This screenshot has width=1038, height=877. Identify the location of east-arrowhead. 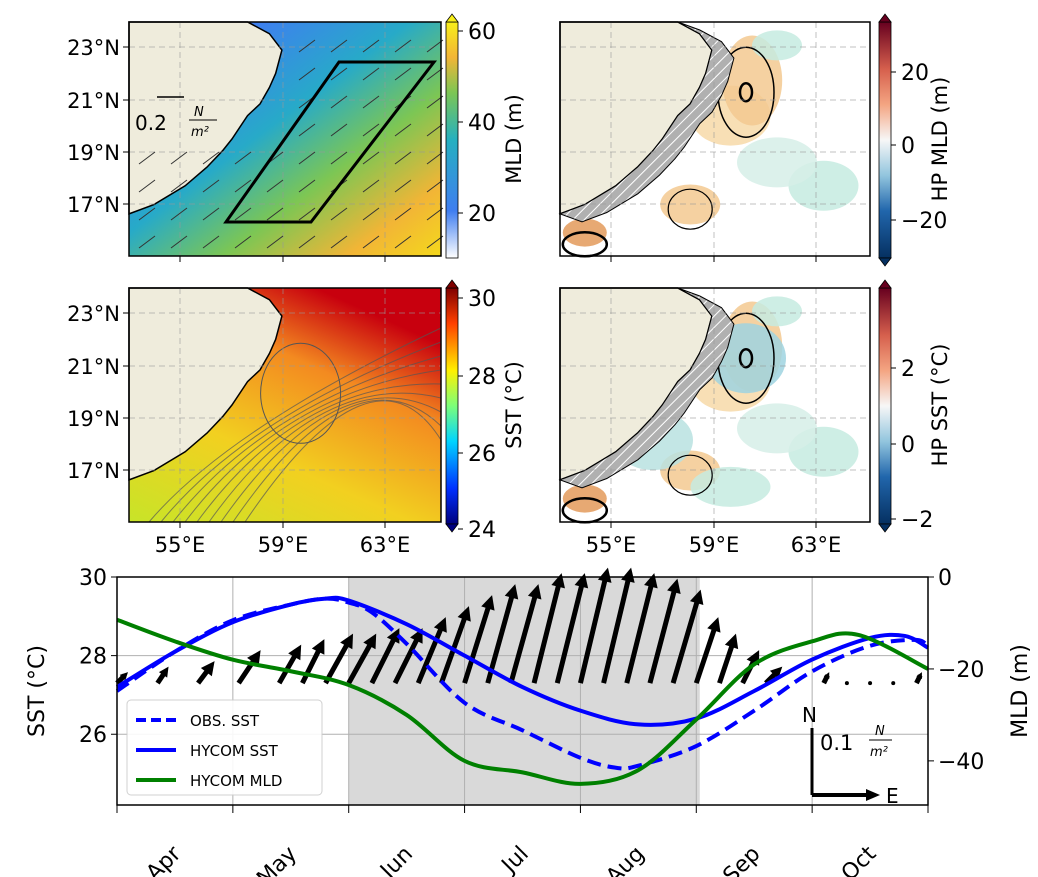
(873, 795).